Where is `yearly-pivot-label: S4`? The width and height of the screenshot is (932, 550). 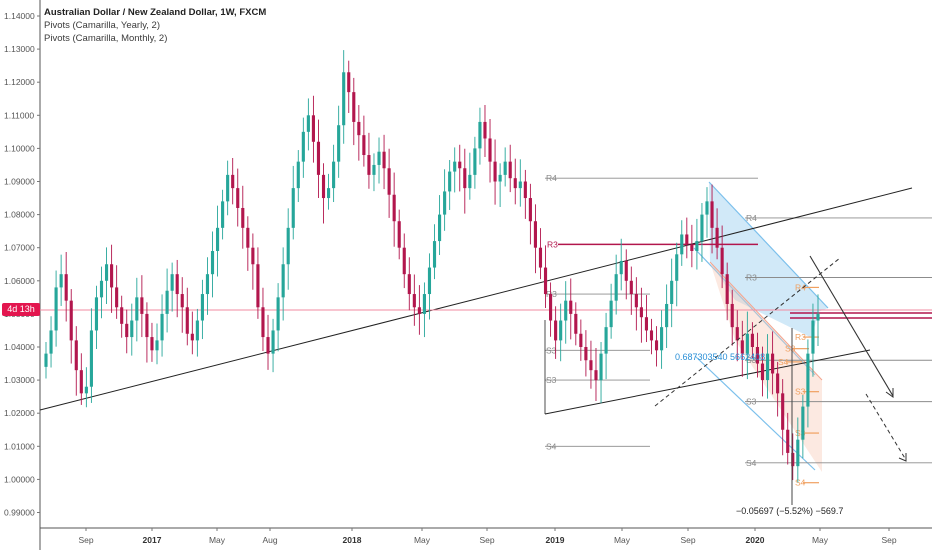
yearly-pivot-label: S4 is located at coordinates (551, 446).